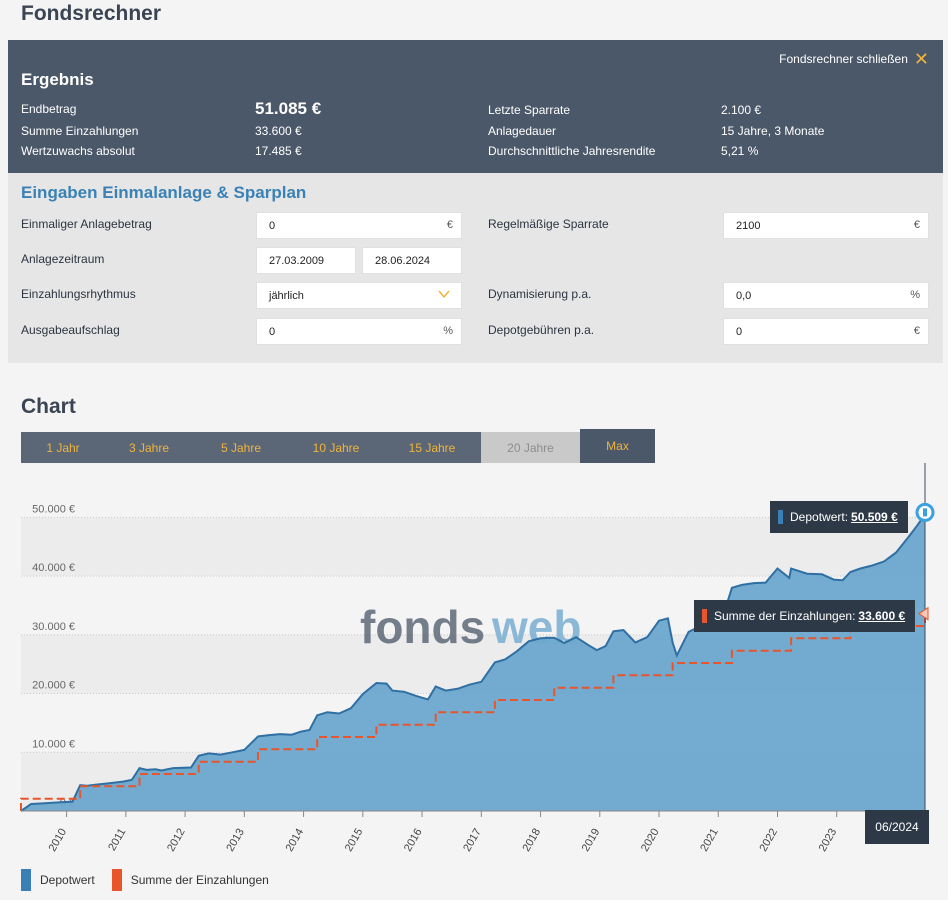 Image resolution: width=948 pixels, height=900 pixels. Describe the element at coordinates (572, 151) in the screenshot. I see `result-label-rendite: Durchschnittliche Jahresrendite` at that location.